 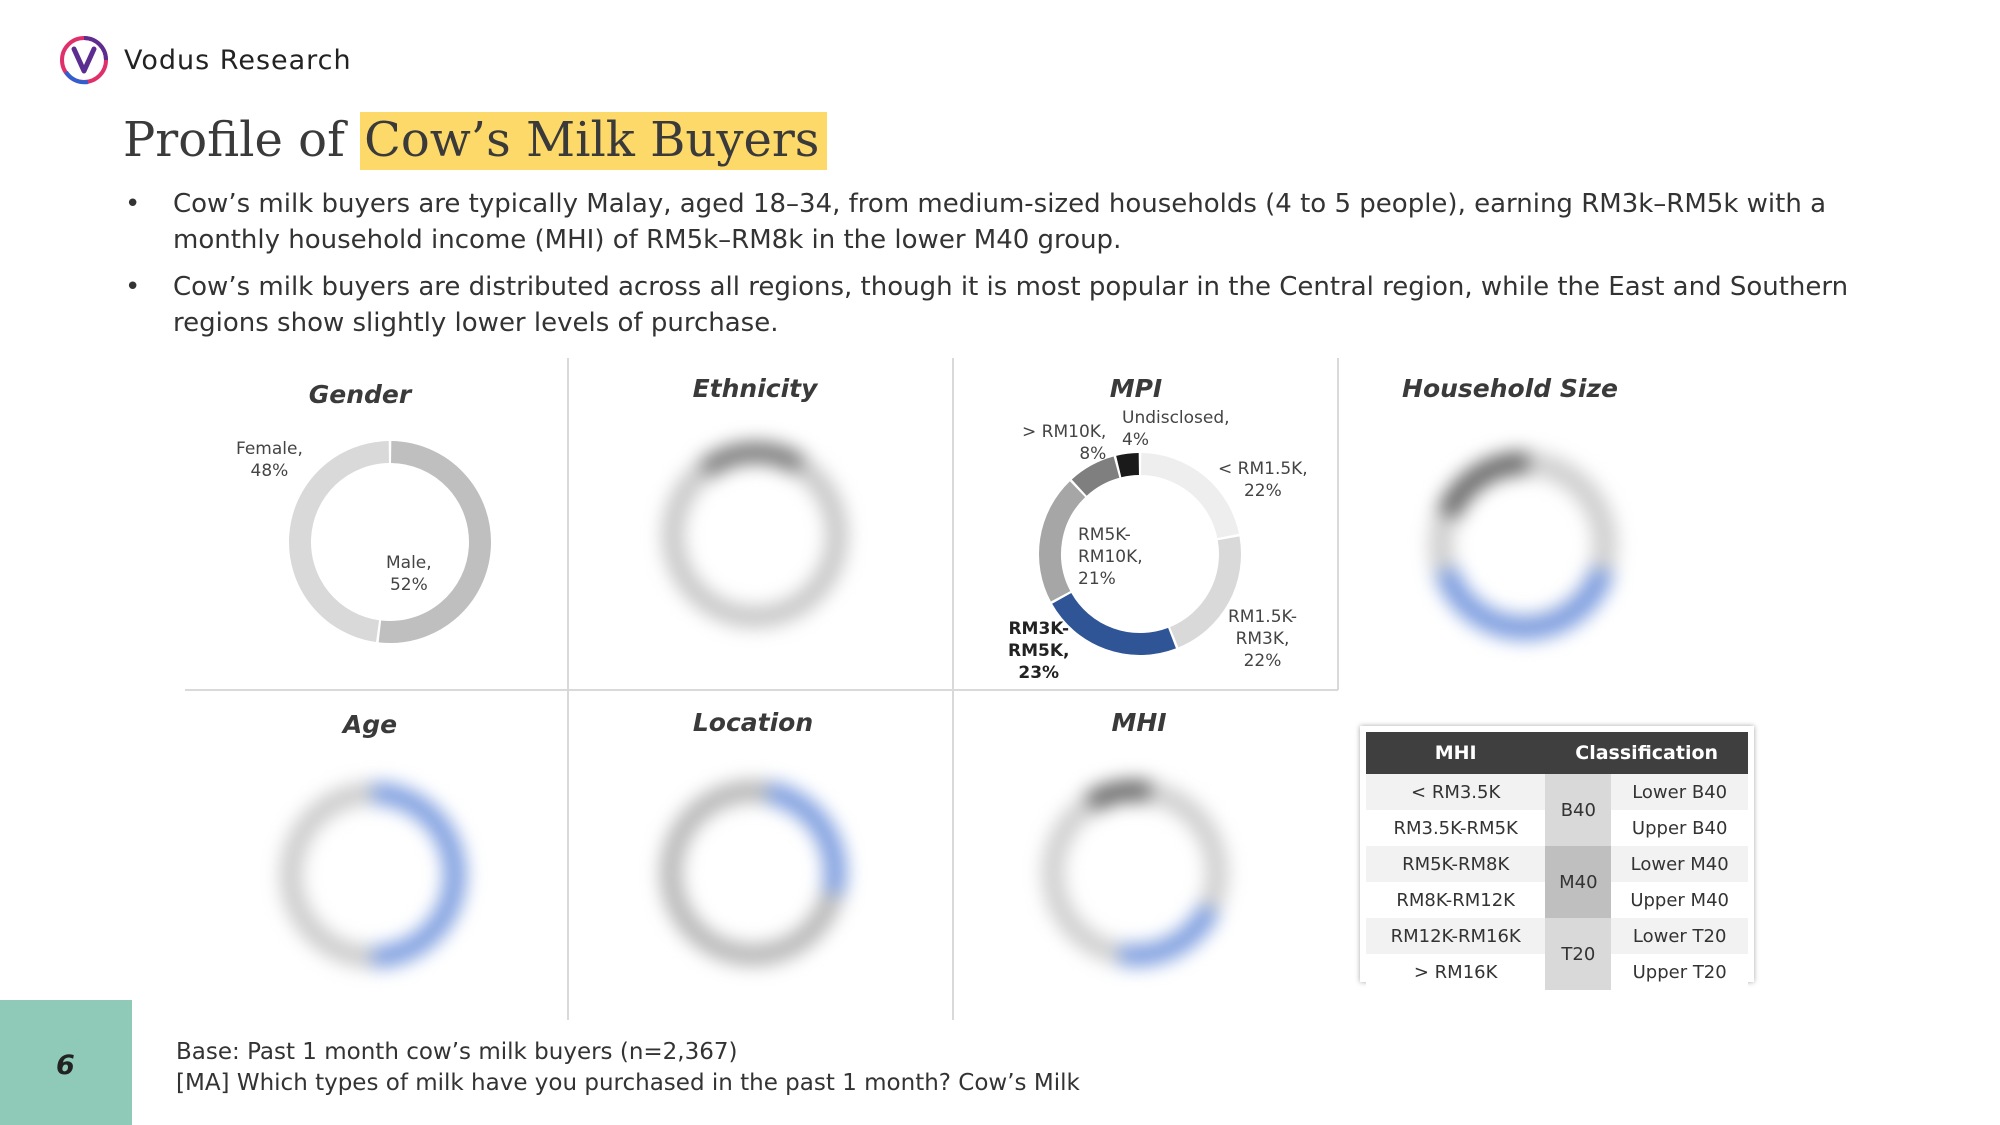 I want to click on mpi-label-line: RM1.5K-, so click(x=1263, y=617).